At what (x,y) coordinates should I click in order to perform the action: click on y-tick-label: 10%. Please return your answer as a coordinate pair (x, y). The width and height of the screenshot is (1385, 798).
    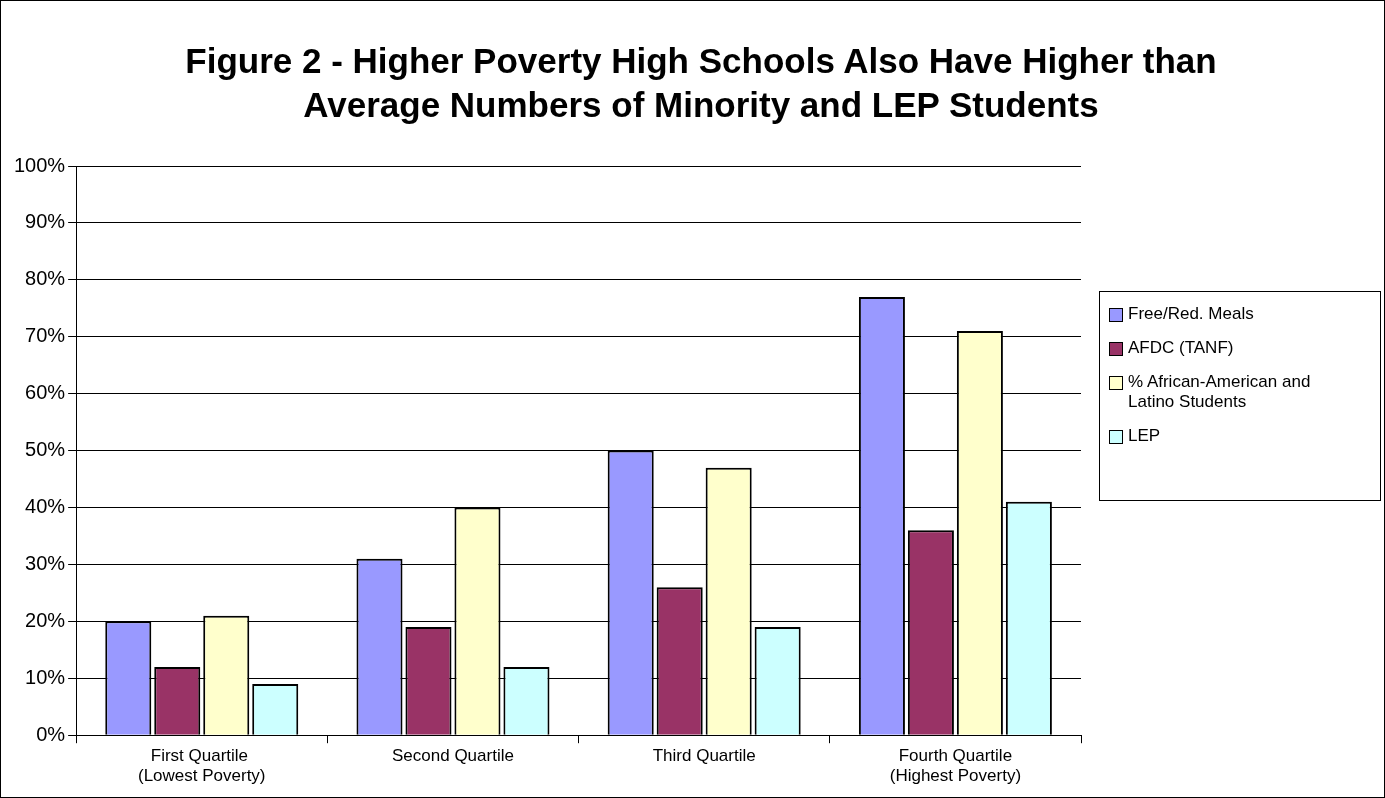
    Looking at the image, I should click on (45, 676).